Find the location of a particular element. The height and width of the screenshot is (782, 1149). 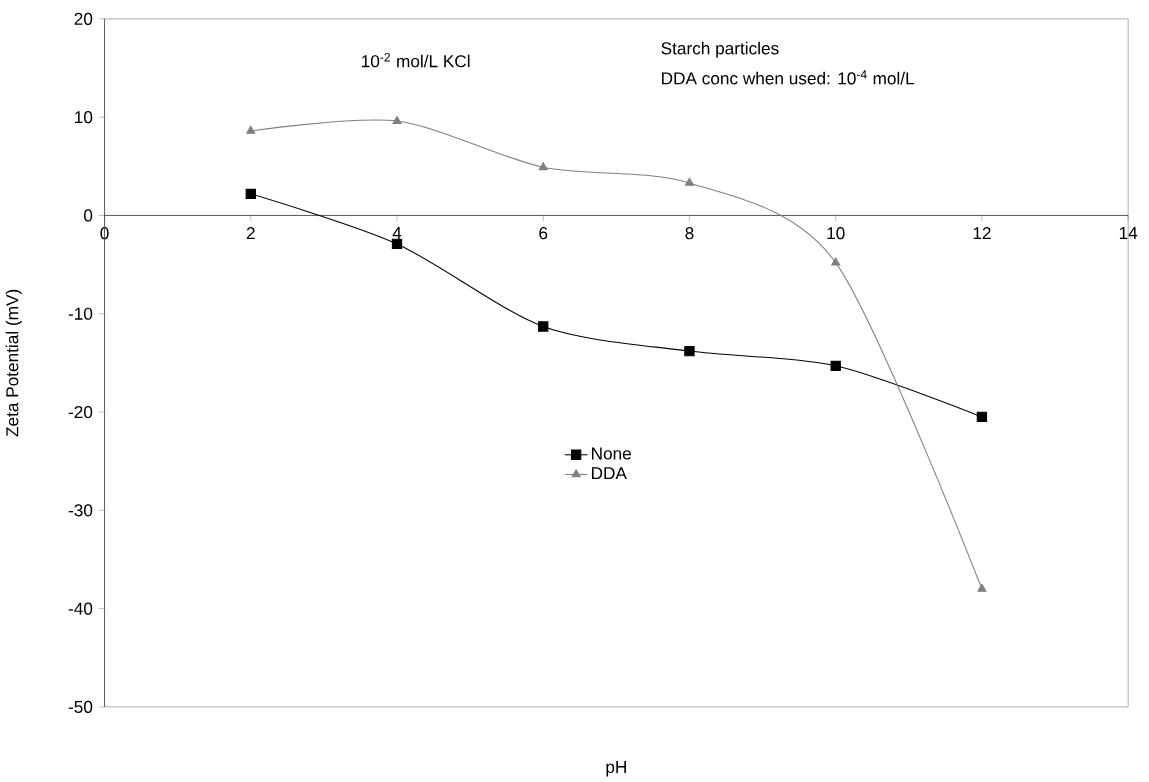

legend-label: DDA is located at coordinates (609, 473).